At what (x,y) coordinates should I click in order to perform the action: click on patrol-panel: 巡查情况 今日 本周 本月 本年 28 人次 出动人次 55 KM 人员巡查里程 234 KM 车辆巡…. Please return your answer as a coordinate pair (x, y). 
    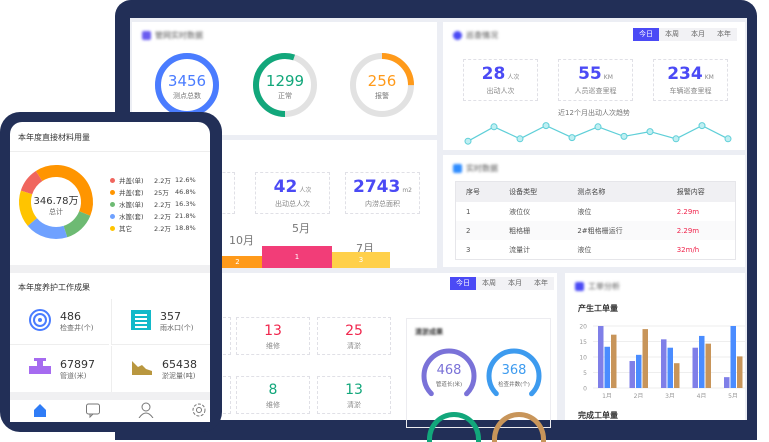
    Looking at the image, I should click on (594, 86).